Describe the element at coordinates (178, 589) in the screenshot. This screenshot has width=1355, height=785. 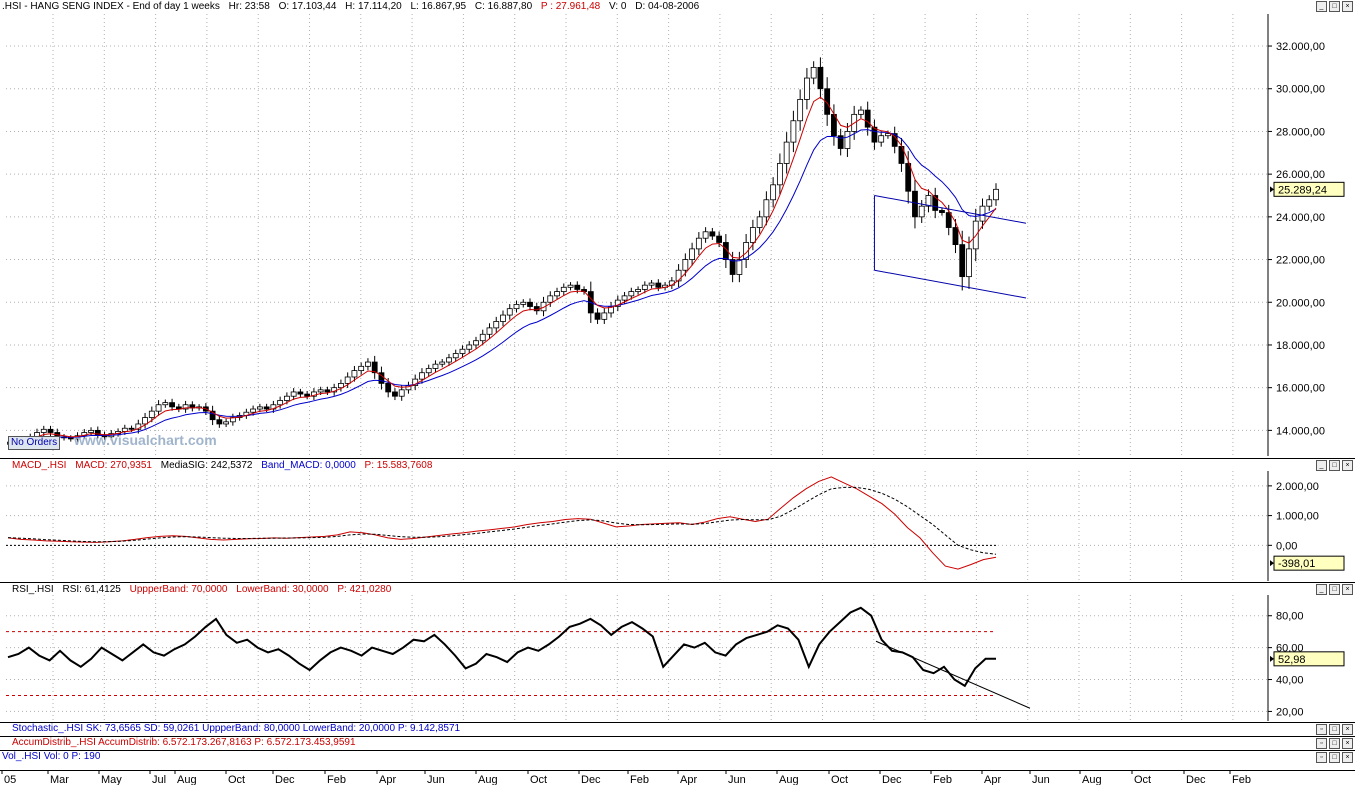
I see `rsi-upper: UppperBand: 70,0000` at that location.